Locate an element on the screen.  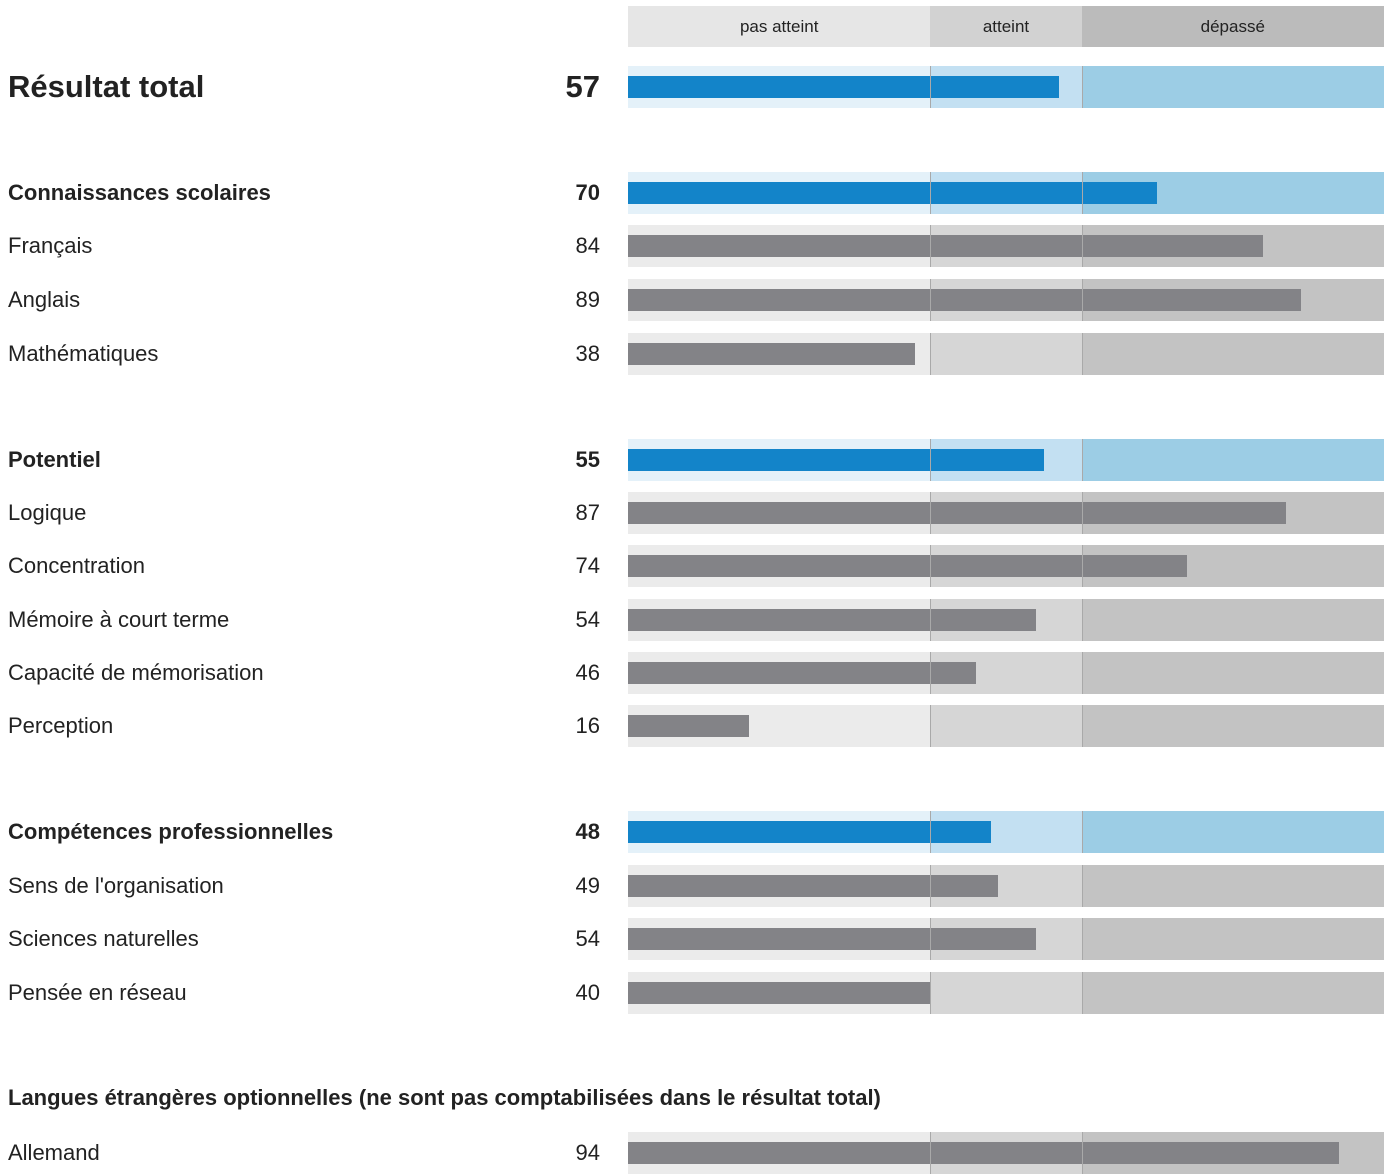
chart-row: Sciences naturelles 54 is located at coordinates (696, 939).